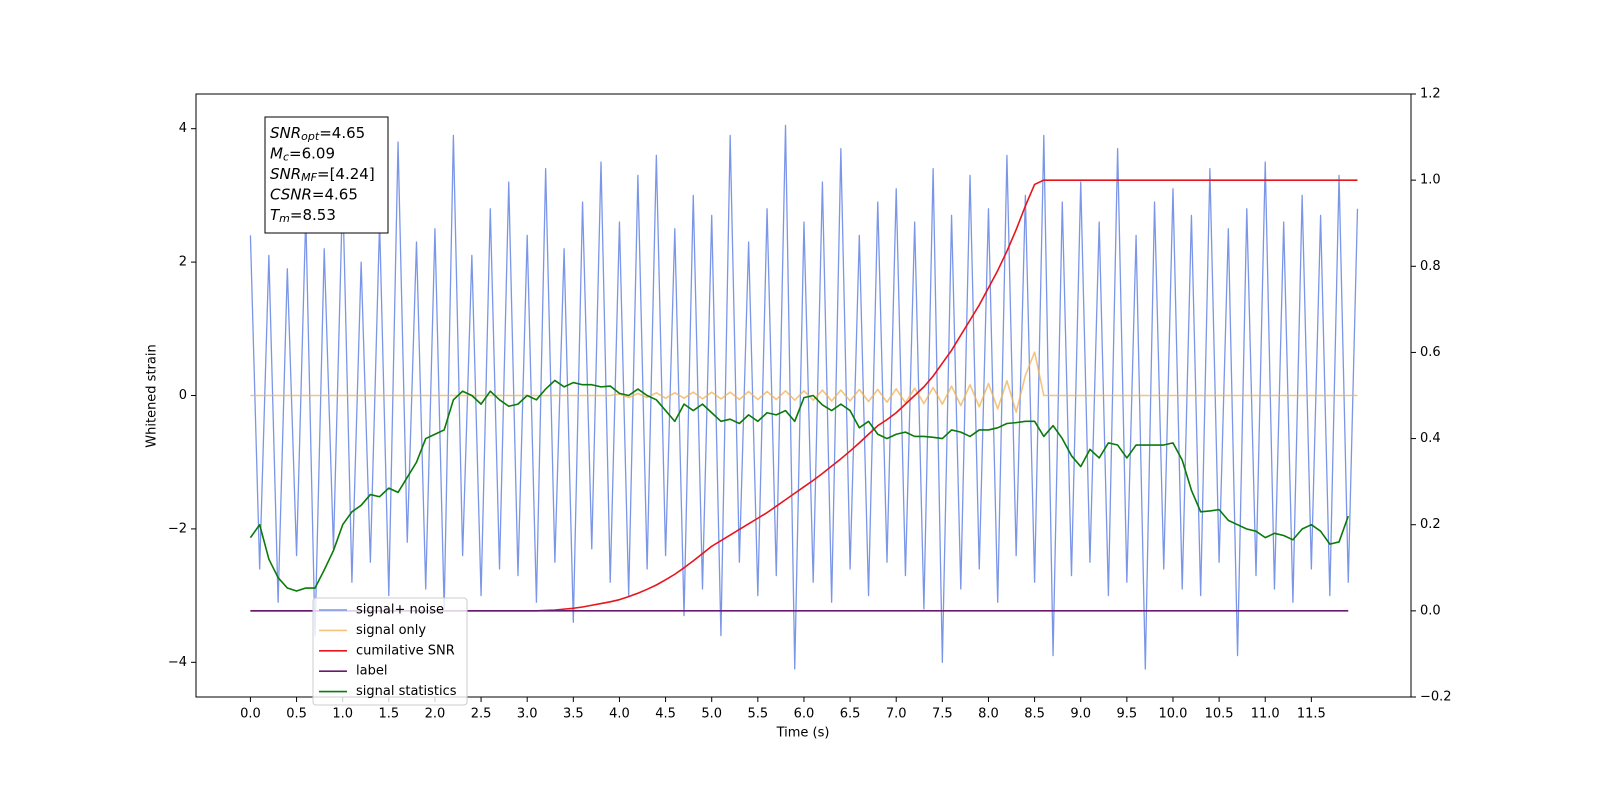  I want to click on y2-tick-label: 0.6, so click(1430, 352).